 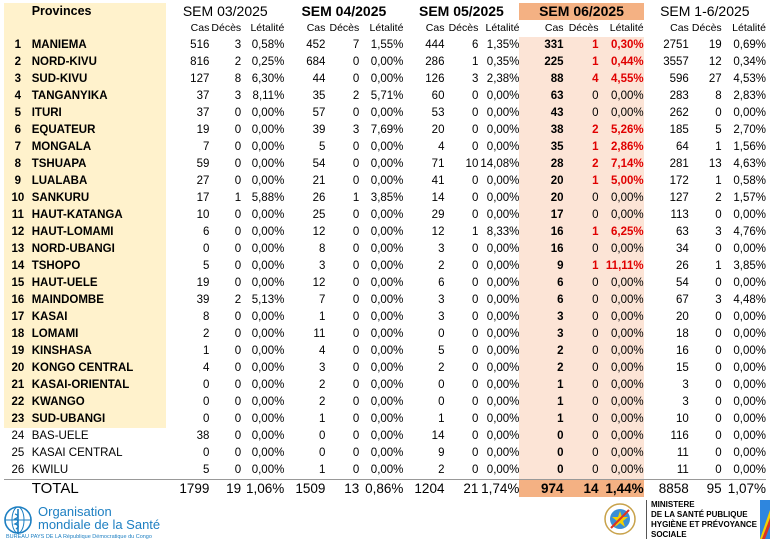 I want to click on sem04-deces-cell: 0, so click(x=356, y=232).